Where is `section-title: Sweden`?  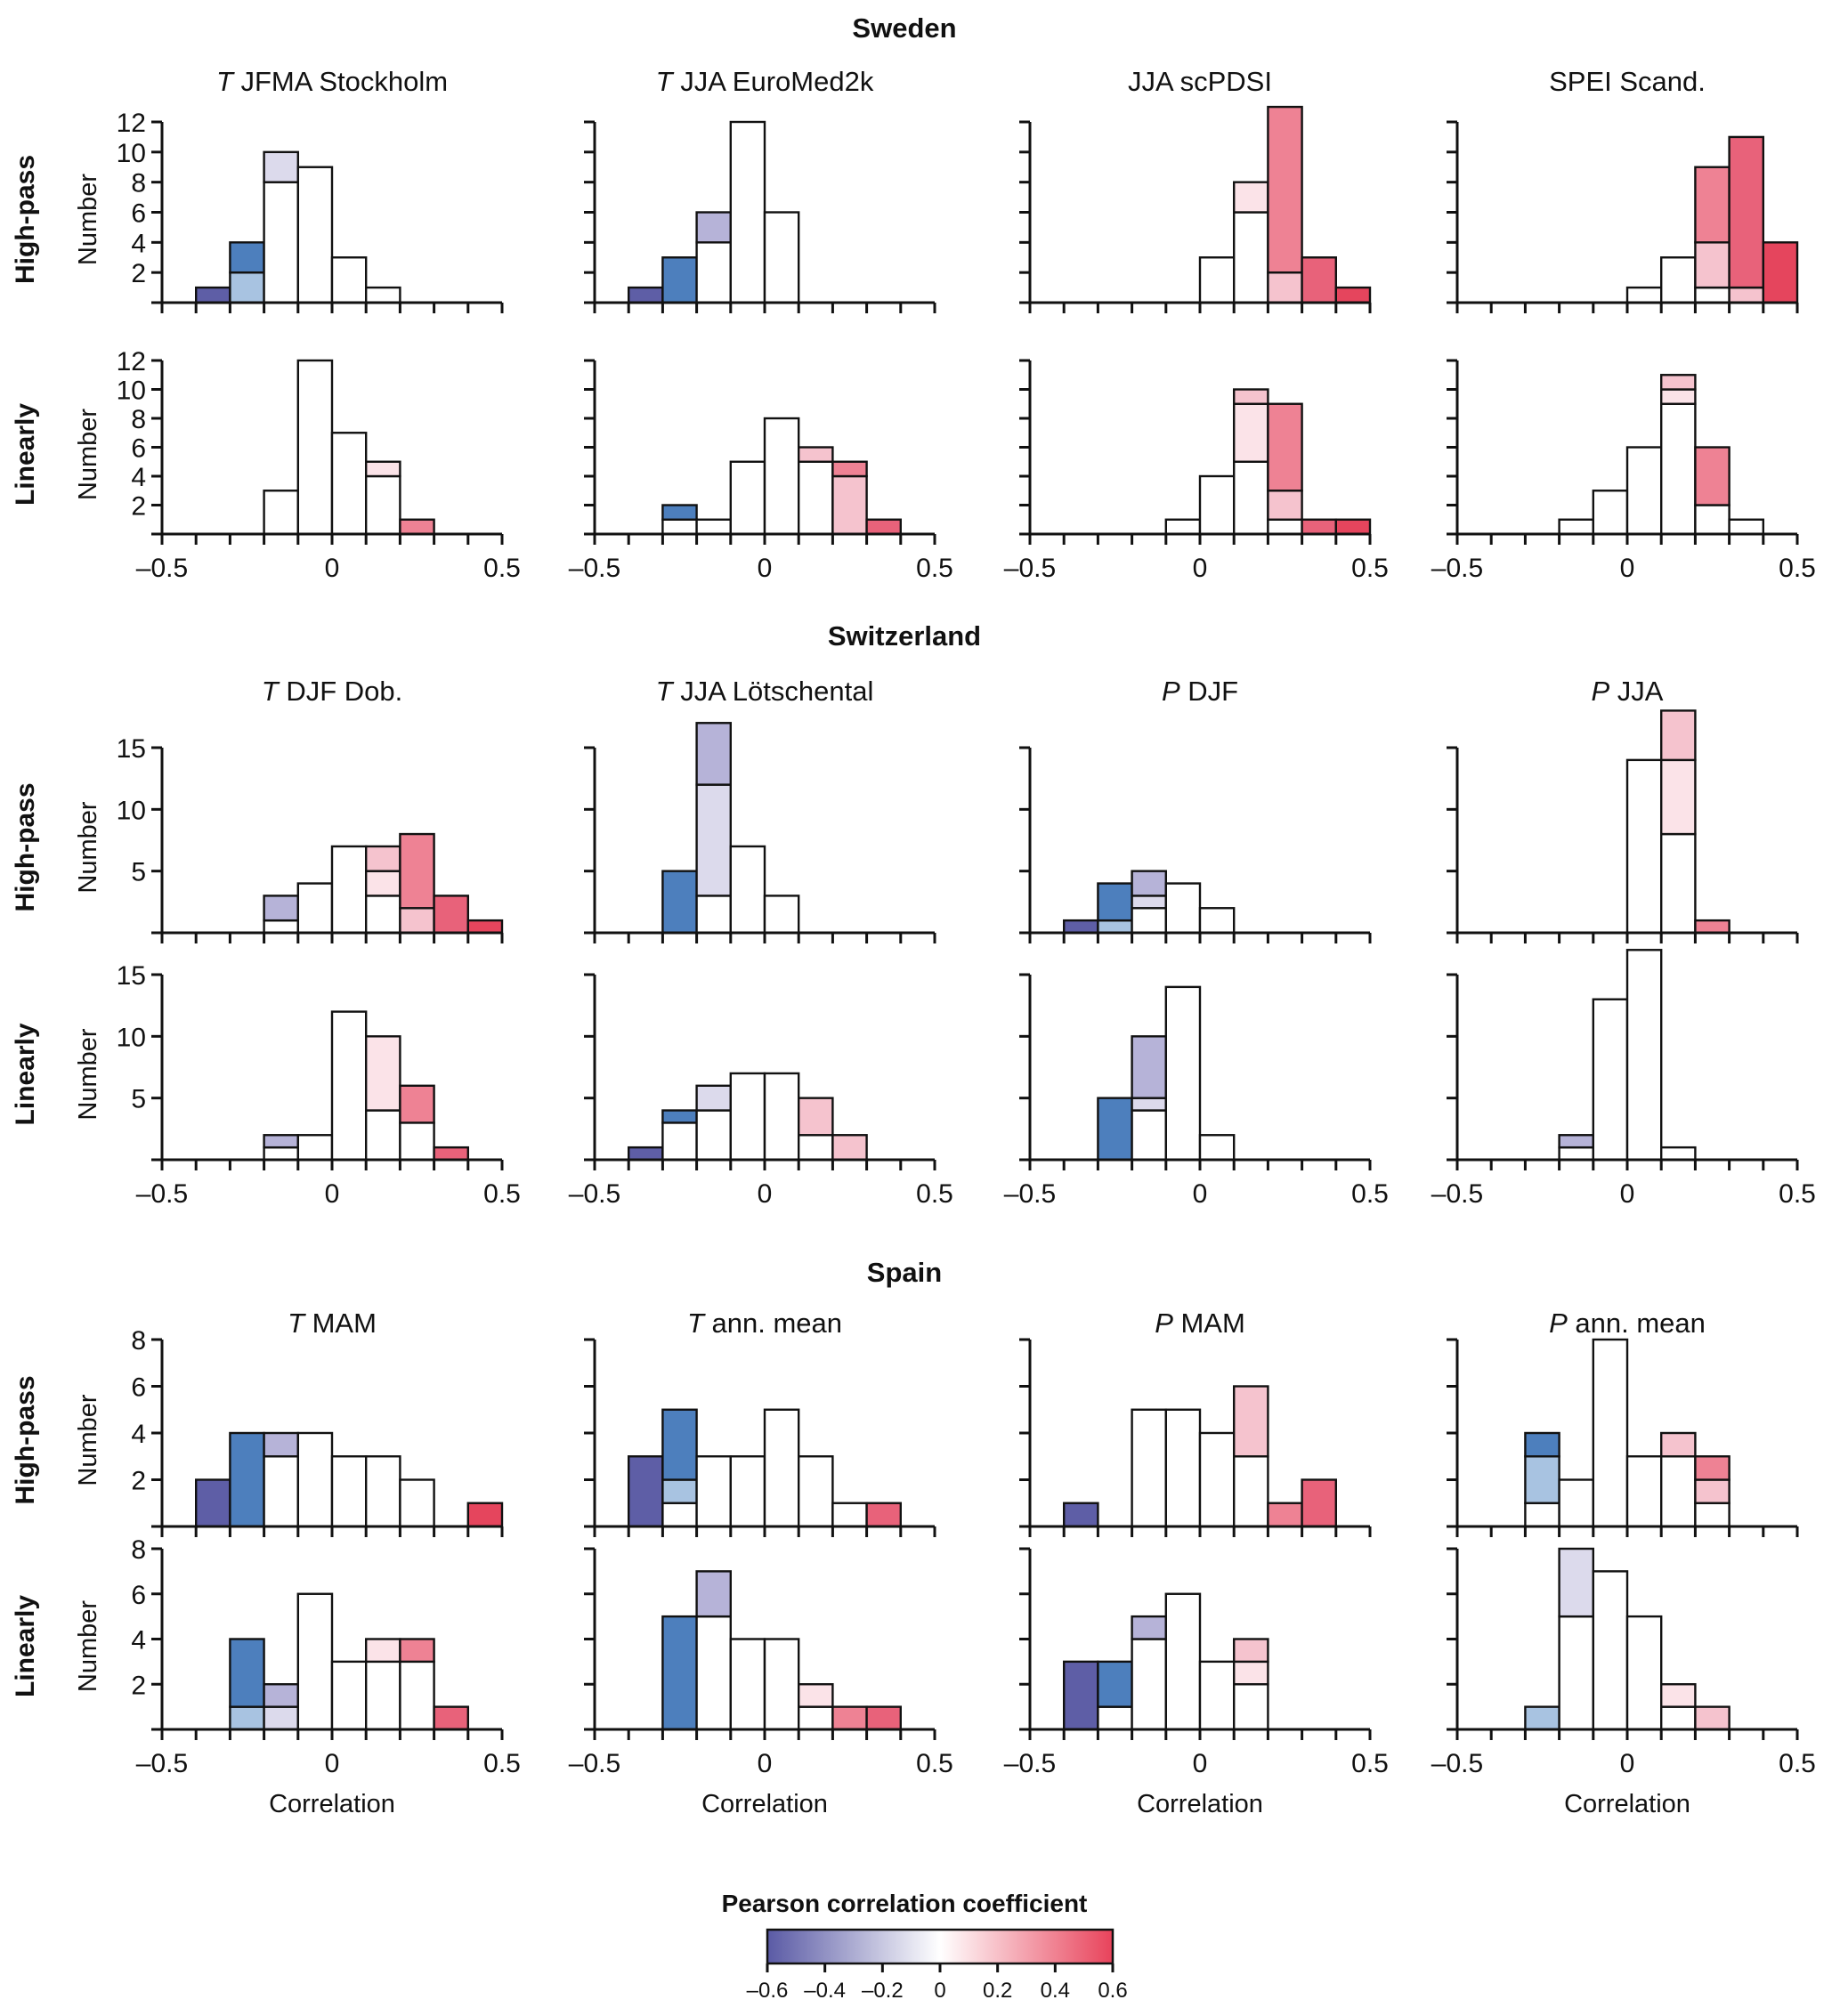
section-title: Sweden is located at coordinates (904, 28).